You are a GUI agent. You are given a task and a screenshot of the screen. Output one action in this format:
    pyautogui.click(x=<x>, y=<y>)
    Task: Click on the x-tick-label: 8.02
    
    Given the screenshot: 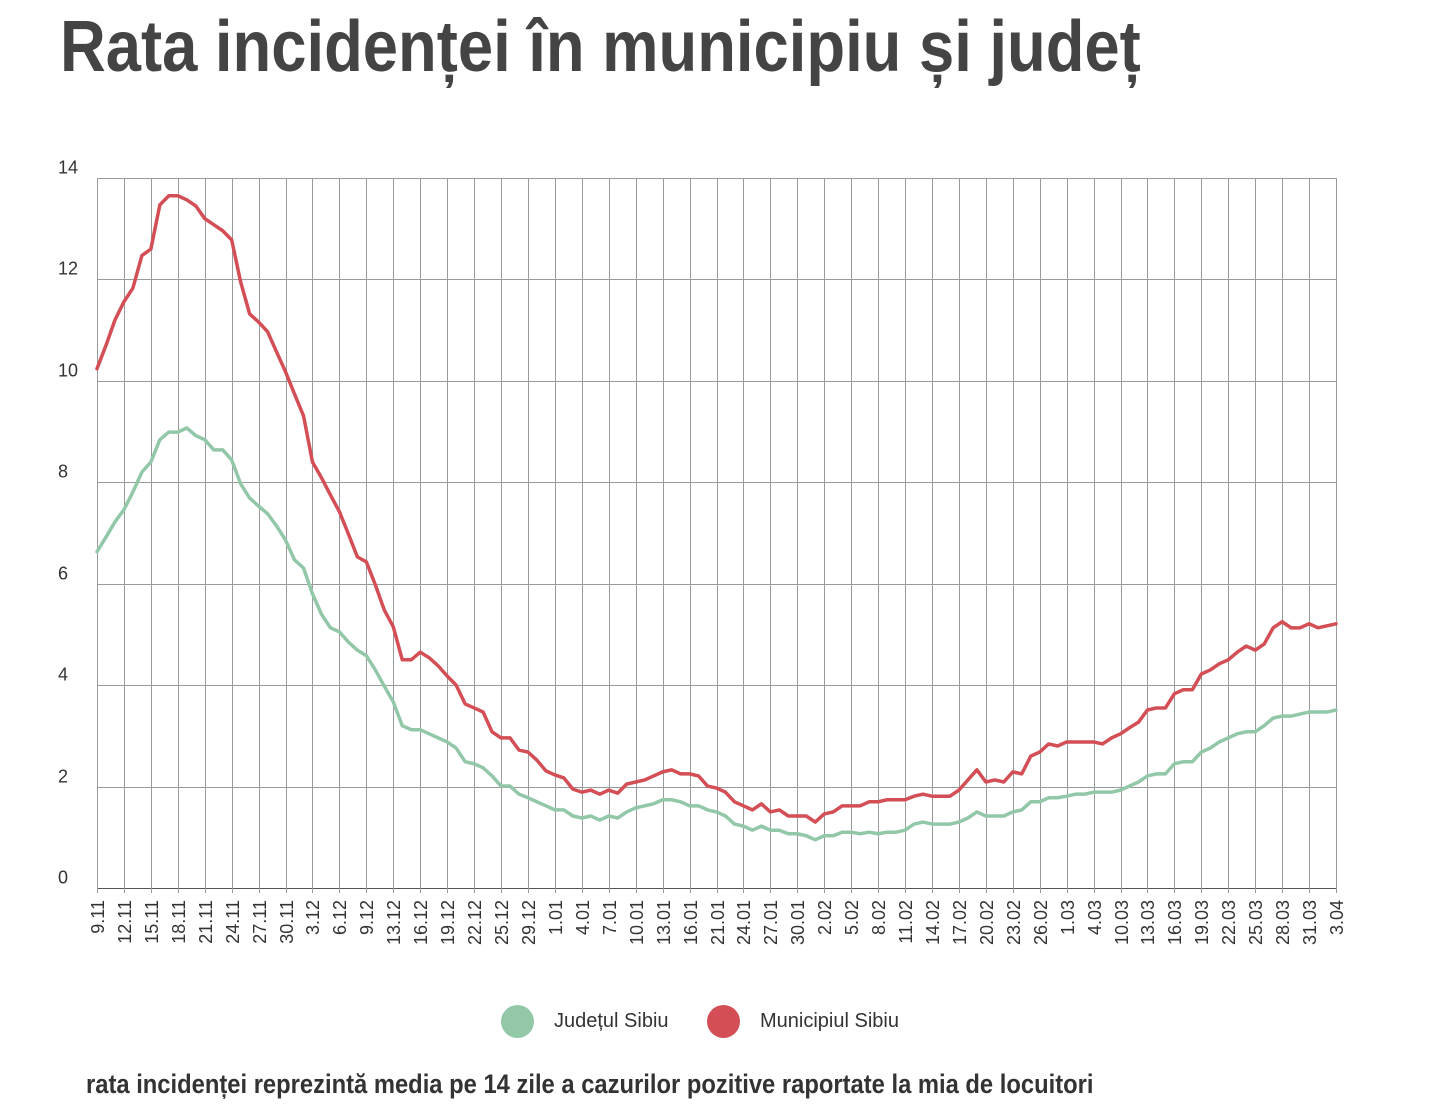 What is the action you would take?
    pyautogui.click(x=879, y=917)
    